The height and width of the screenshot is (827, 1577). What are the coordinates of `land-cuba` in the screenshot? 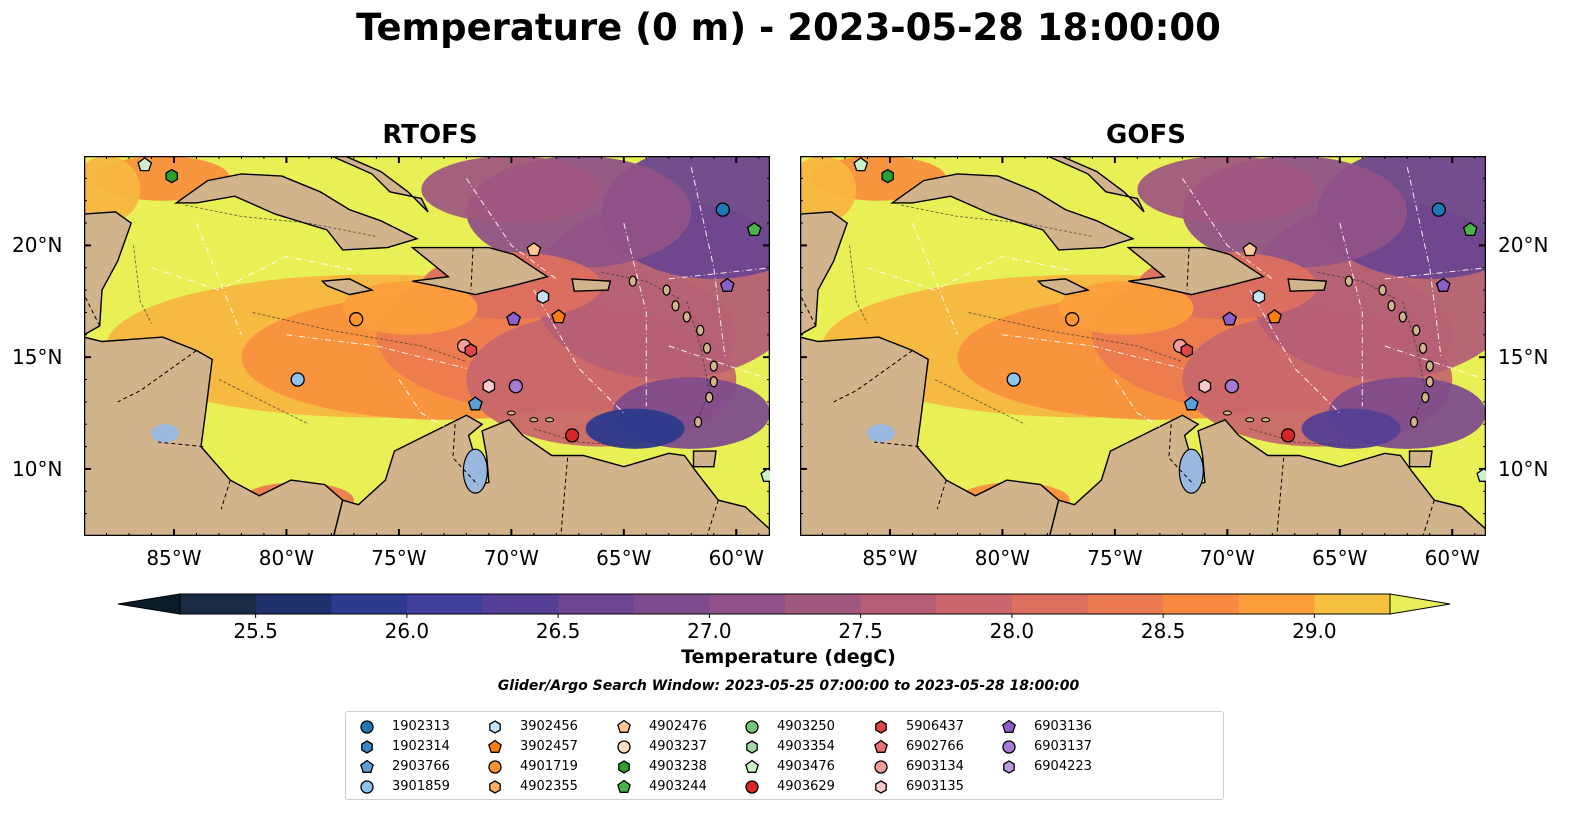 It's located at (296, 212).